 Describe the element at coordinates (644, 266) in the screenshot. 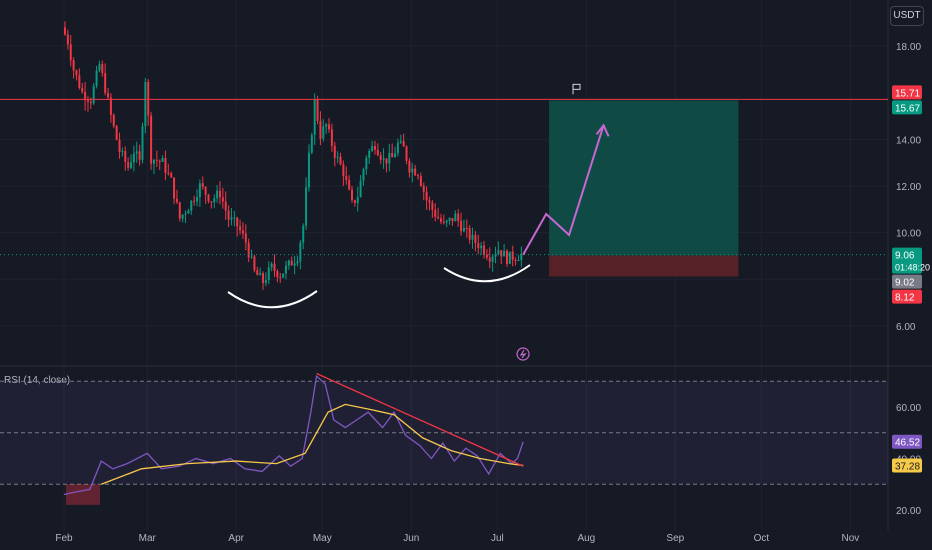

I see `stop-zone` at that location.